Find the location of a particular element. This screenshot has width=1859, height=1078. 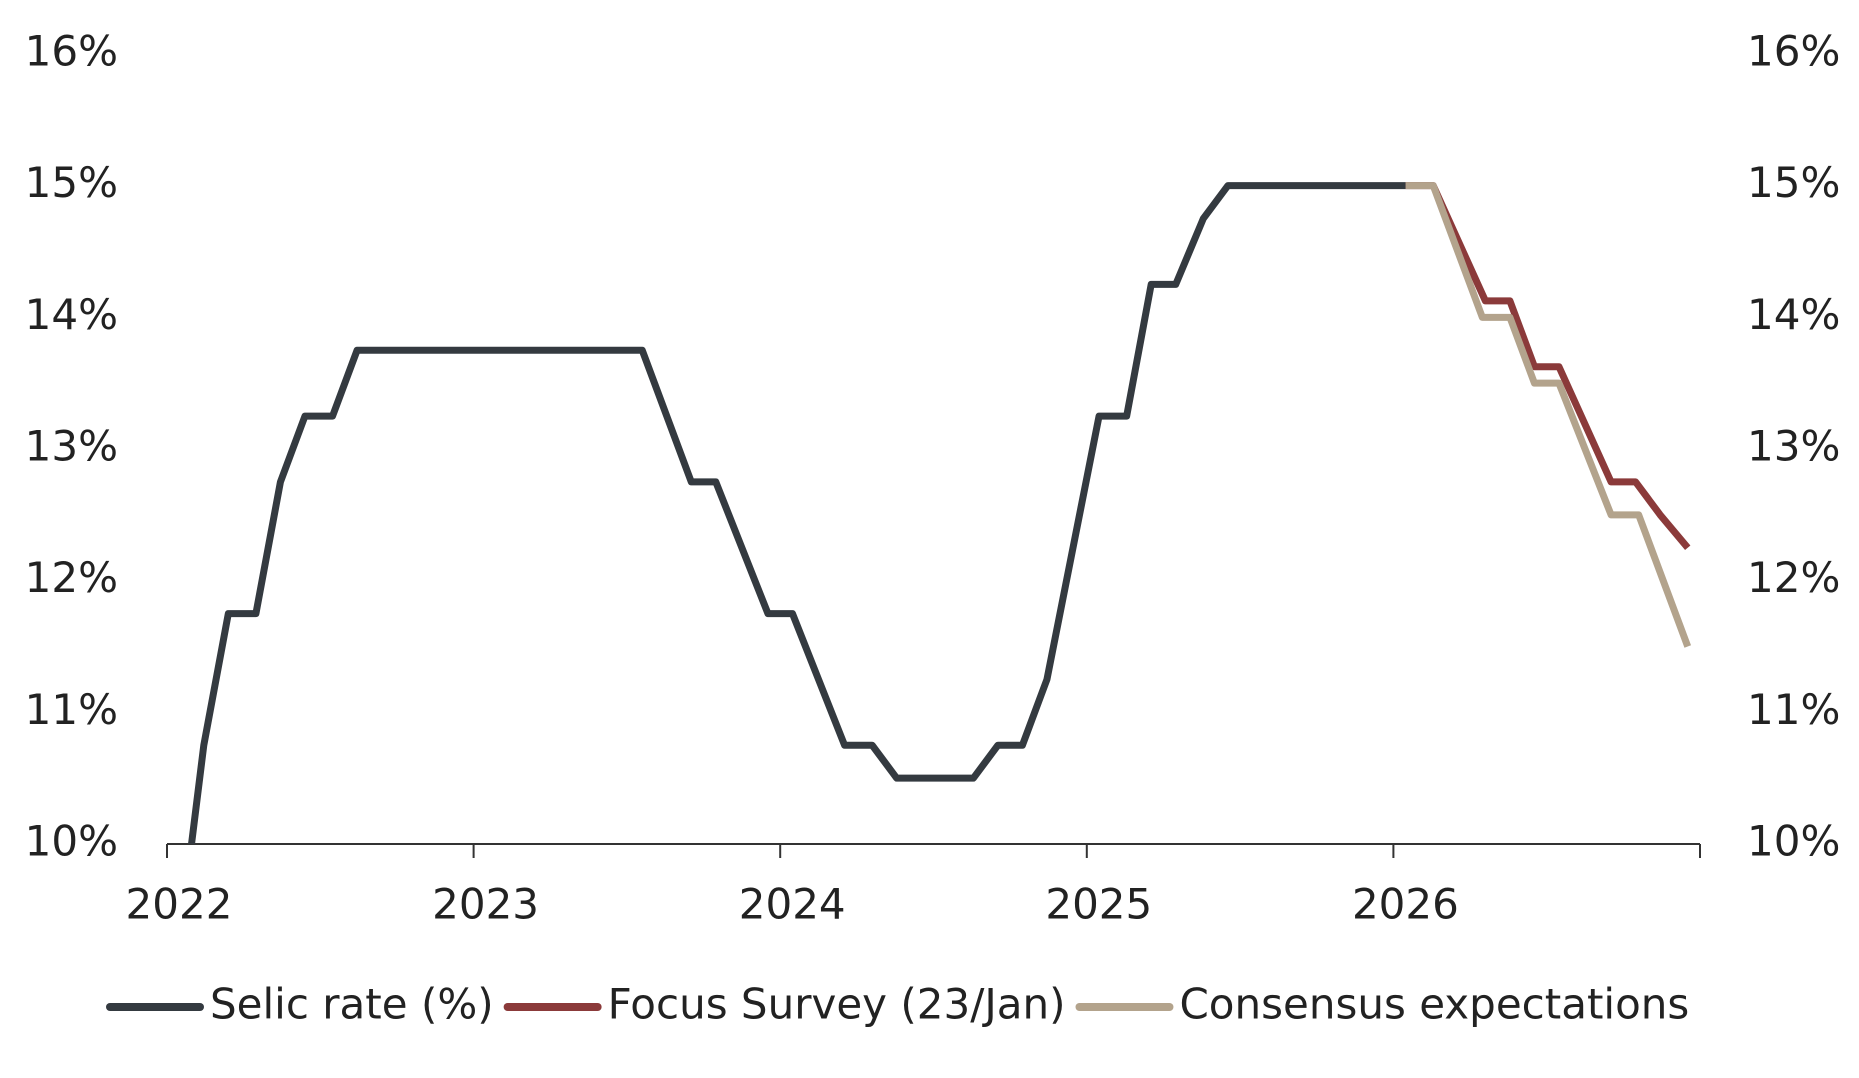

x-tick-label: 2022 is located at coordinates (179, 904).